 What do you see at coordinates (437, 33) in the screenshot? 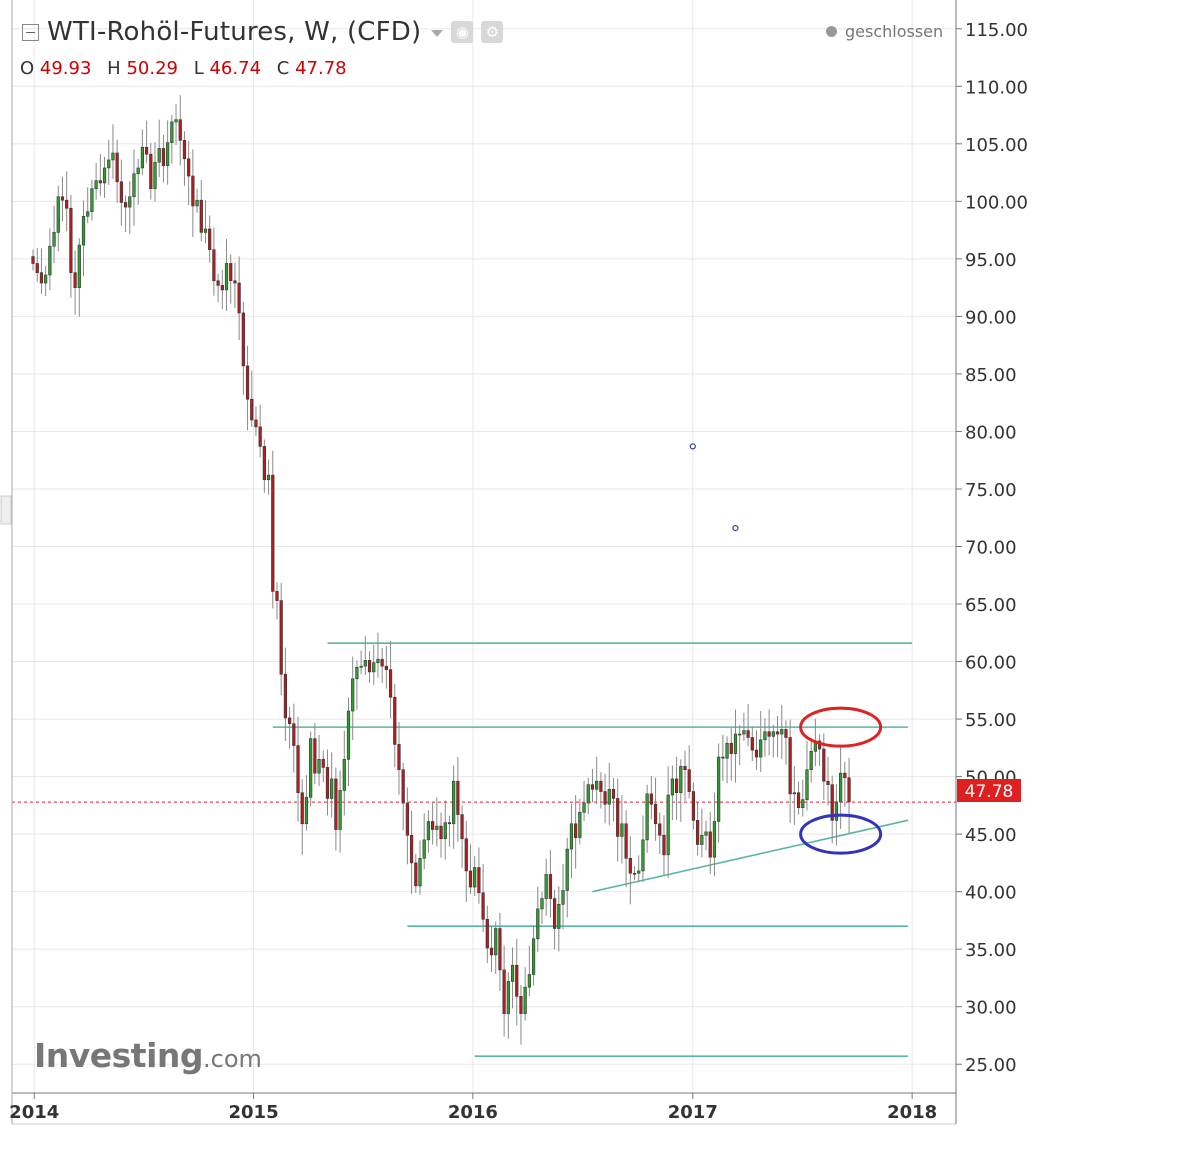
I see `chevron-down-icon` at bounding box center [437, 33].